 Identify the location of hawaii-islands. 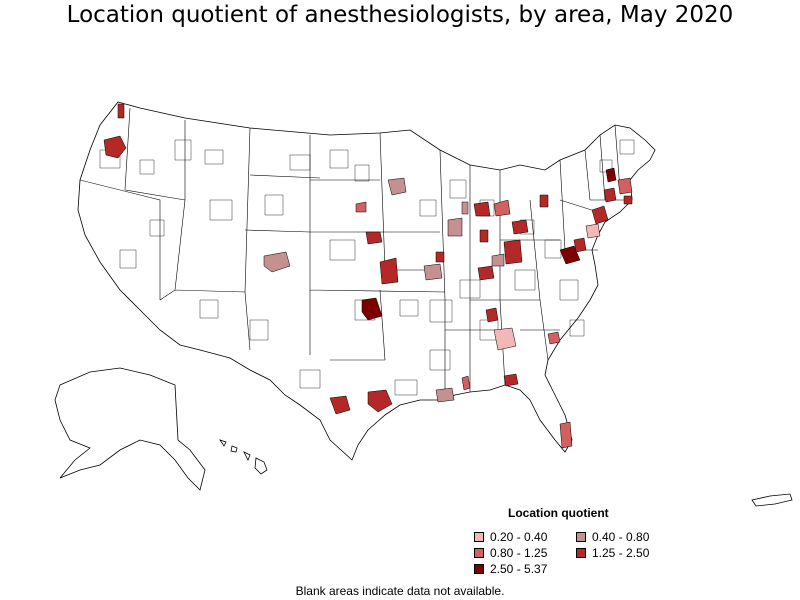
(243, 457).